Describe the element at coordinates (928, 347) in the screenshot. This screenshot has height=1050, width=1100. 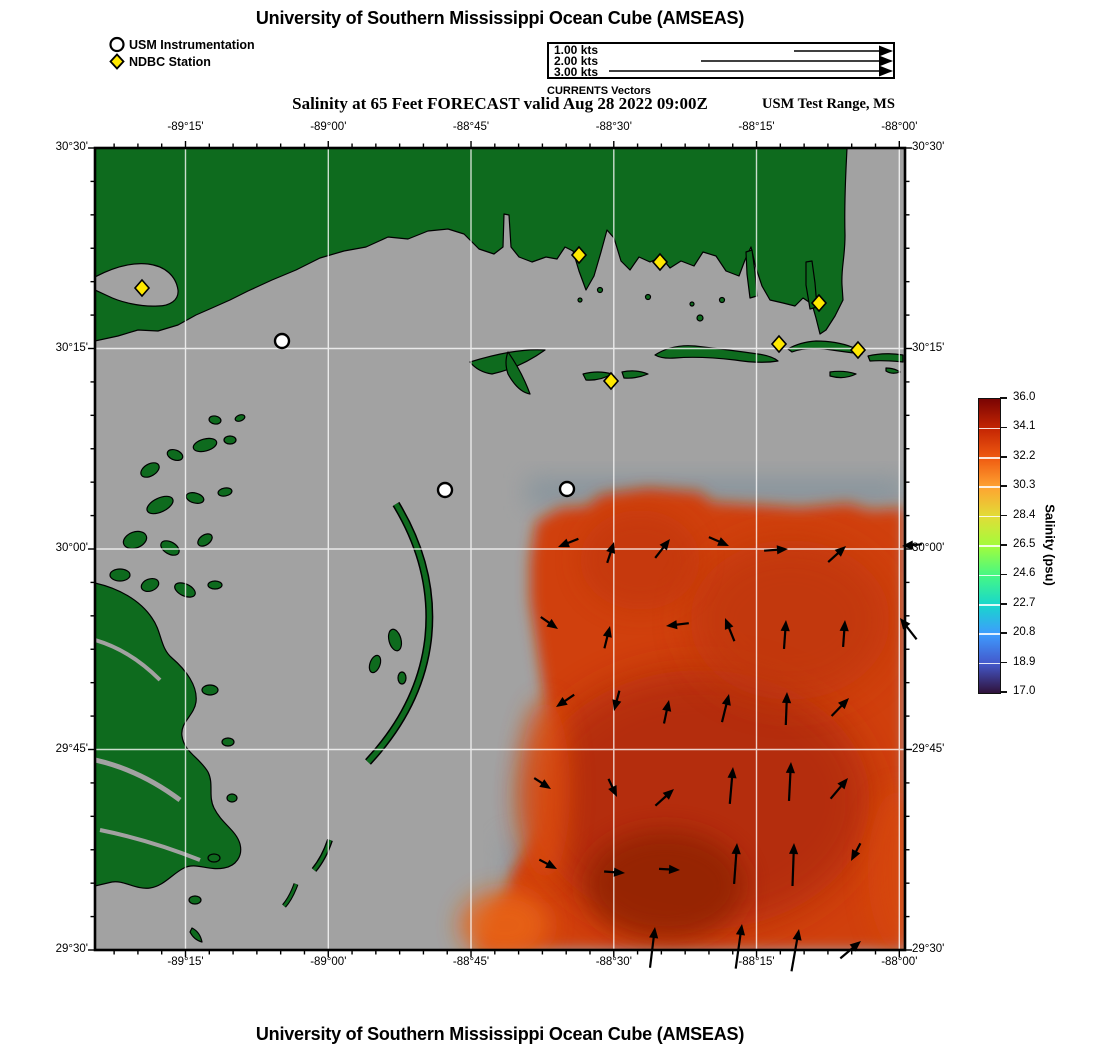
I see `lat-label-right: 30°15'` at that location.